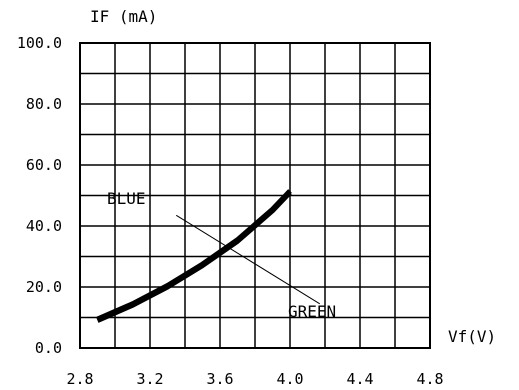  Describe the element at coordinates (248, 259) in the screenshot. I see `annotation-leader-line` at that location.